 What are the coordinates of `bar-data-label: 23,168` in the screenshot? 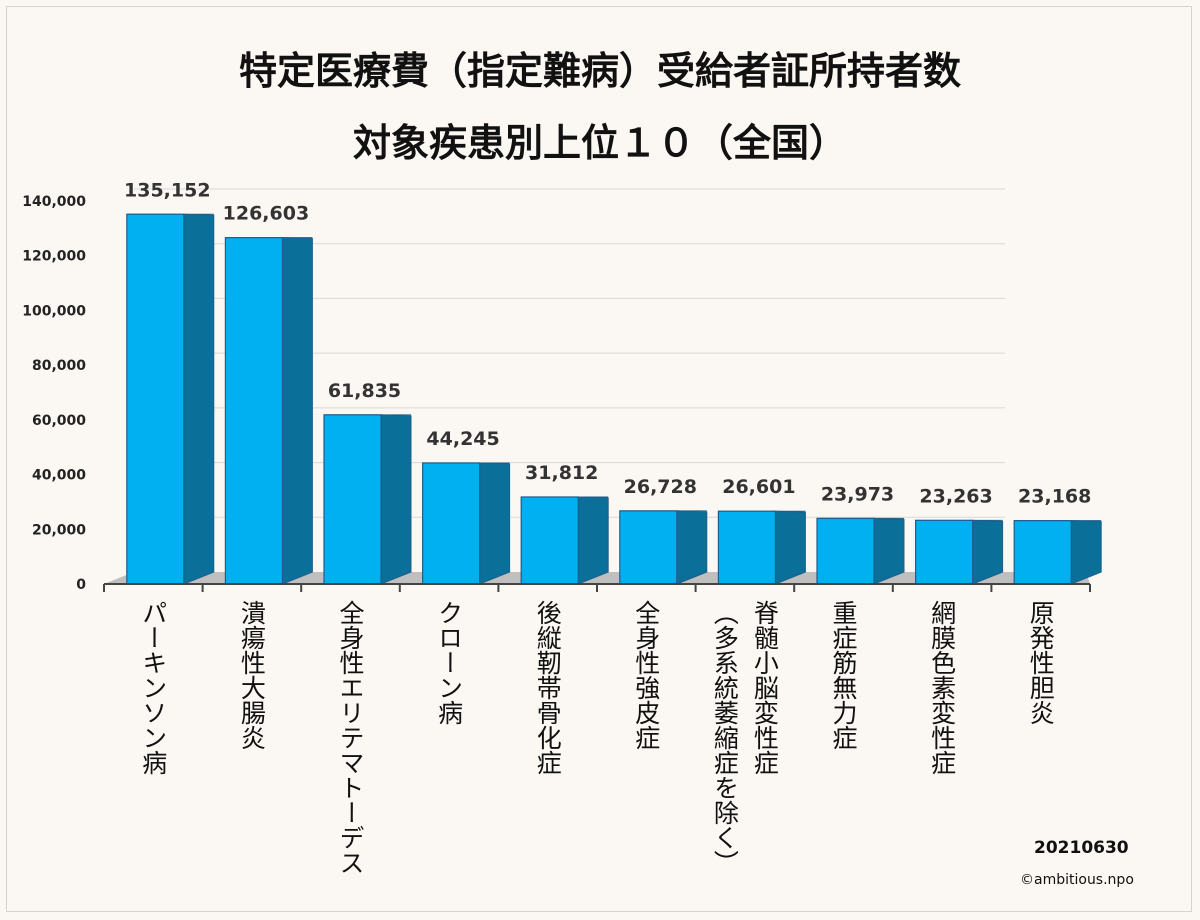 It's located at (1054, 497).